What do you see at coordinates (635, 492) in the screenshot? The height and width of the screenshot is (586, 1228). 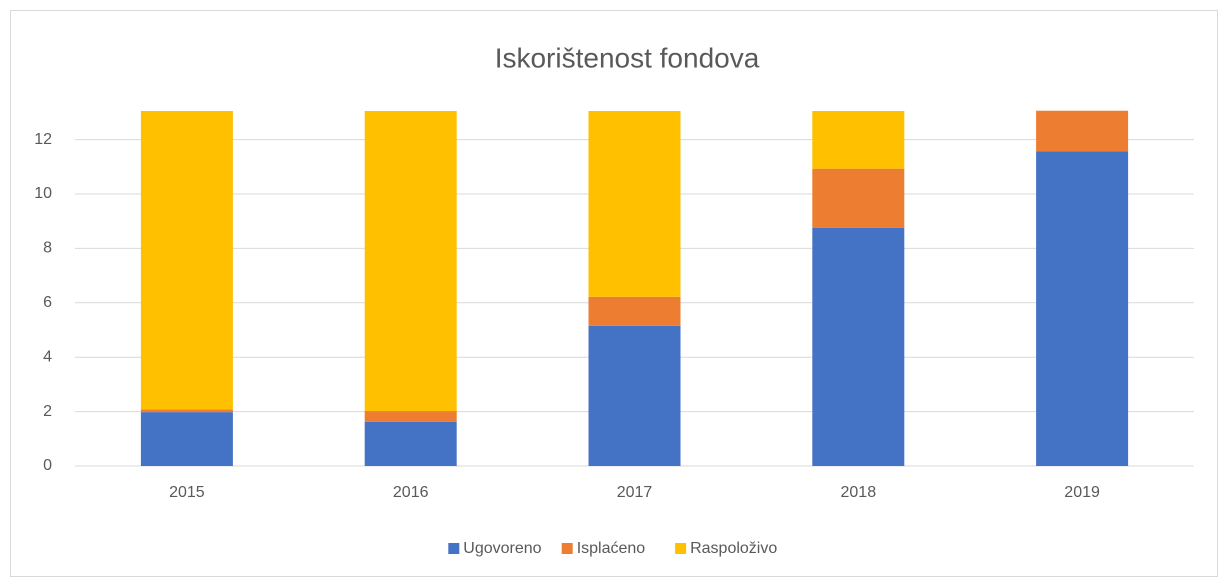 I see `x-tick-label: 2017` at bounding box center [635, 492].